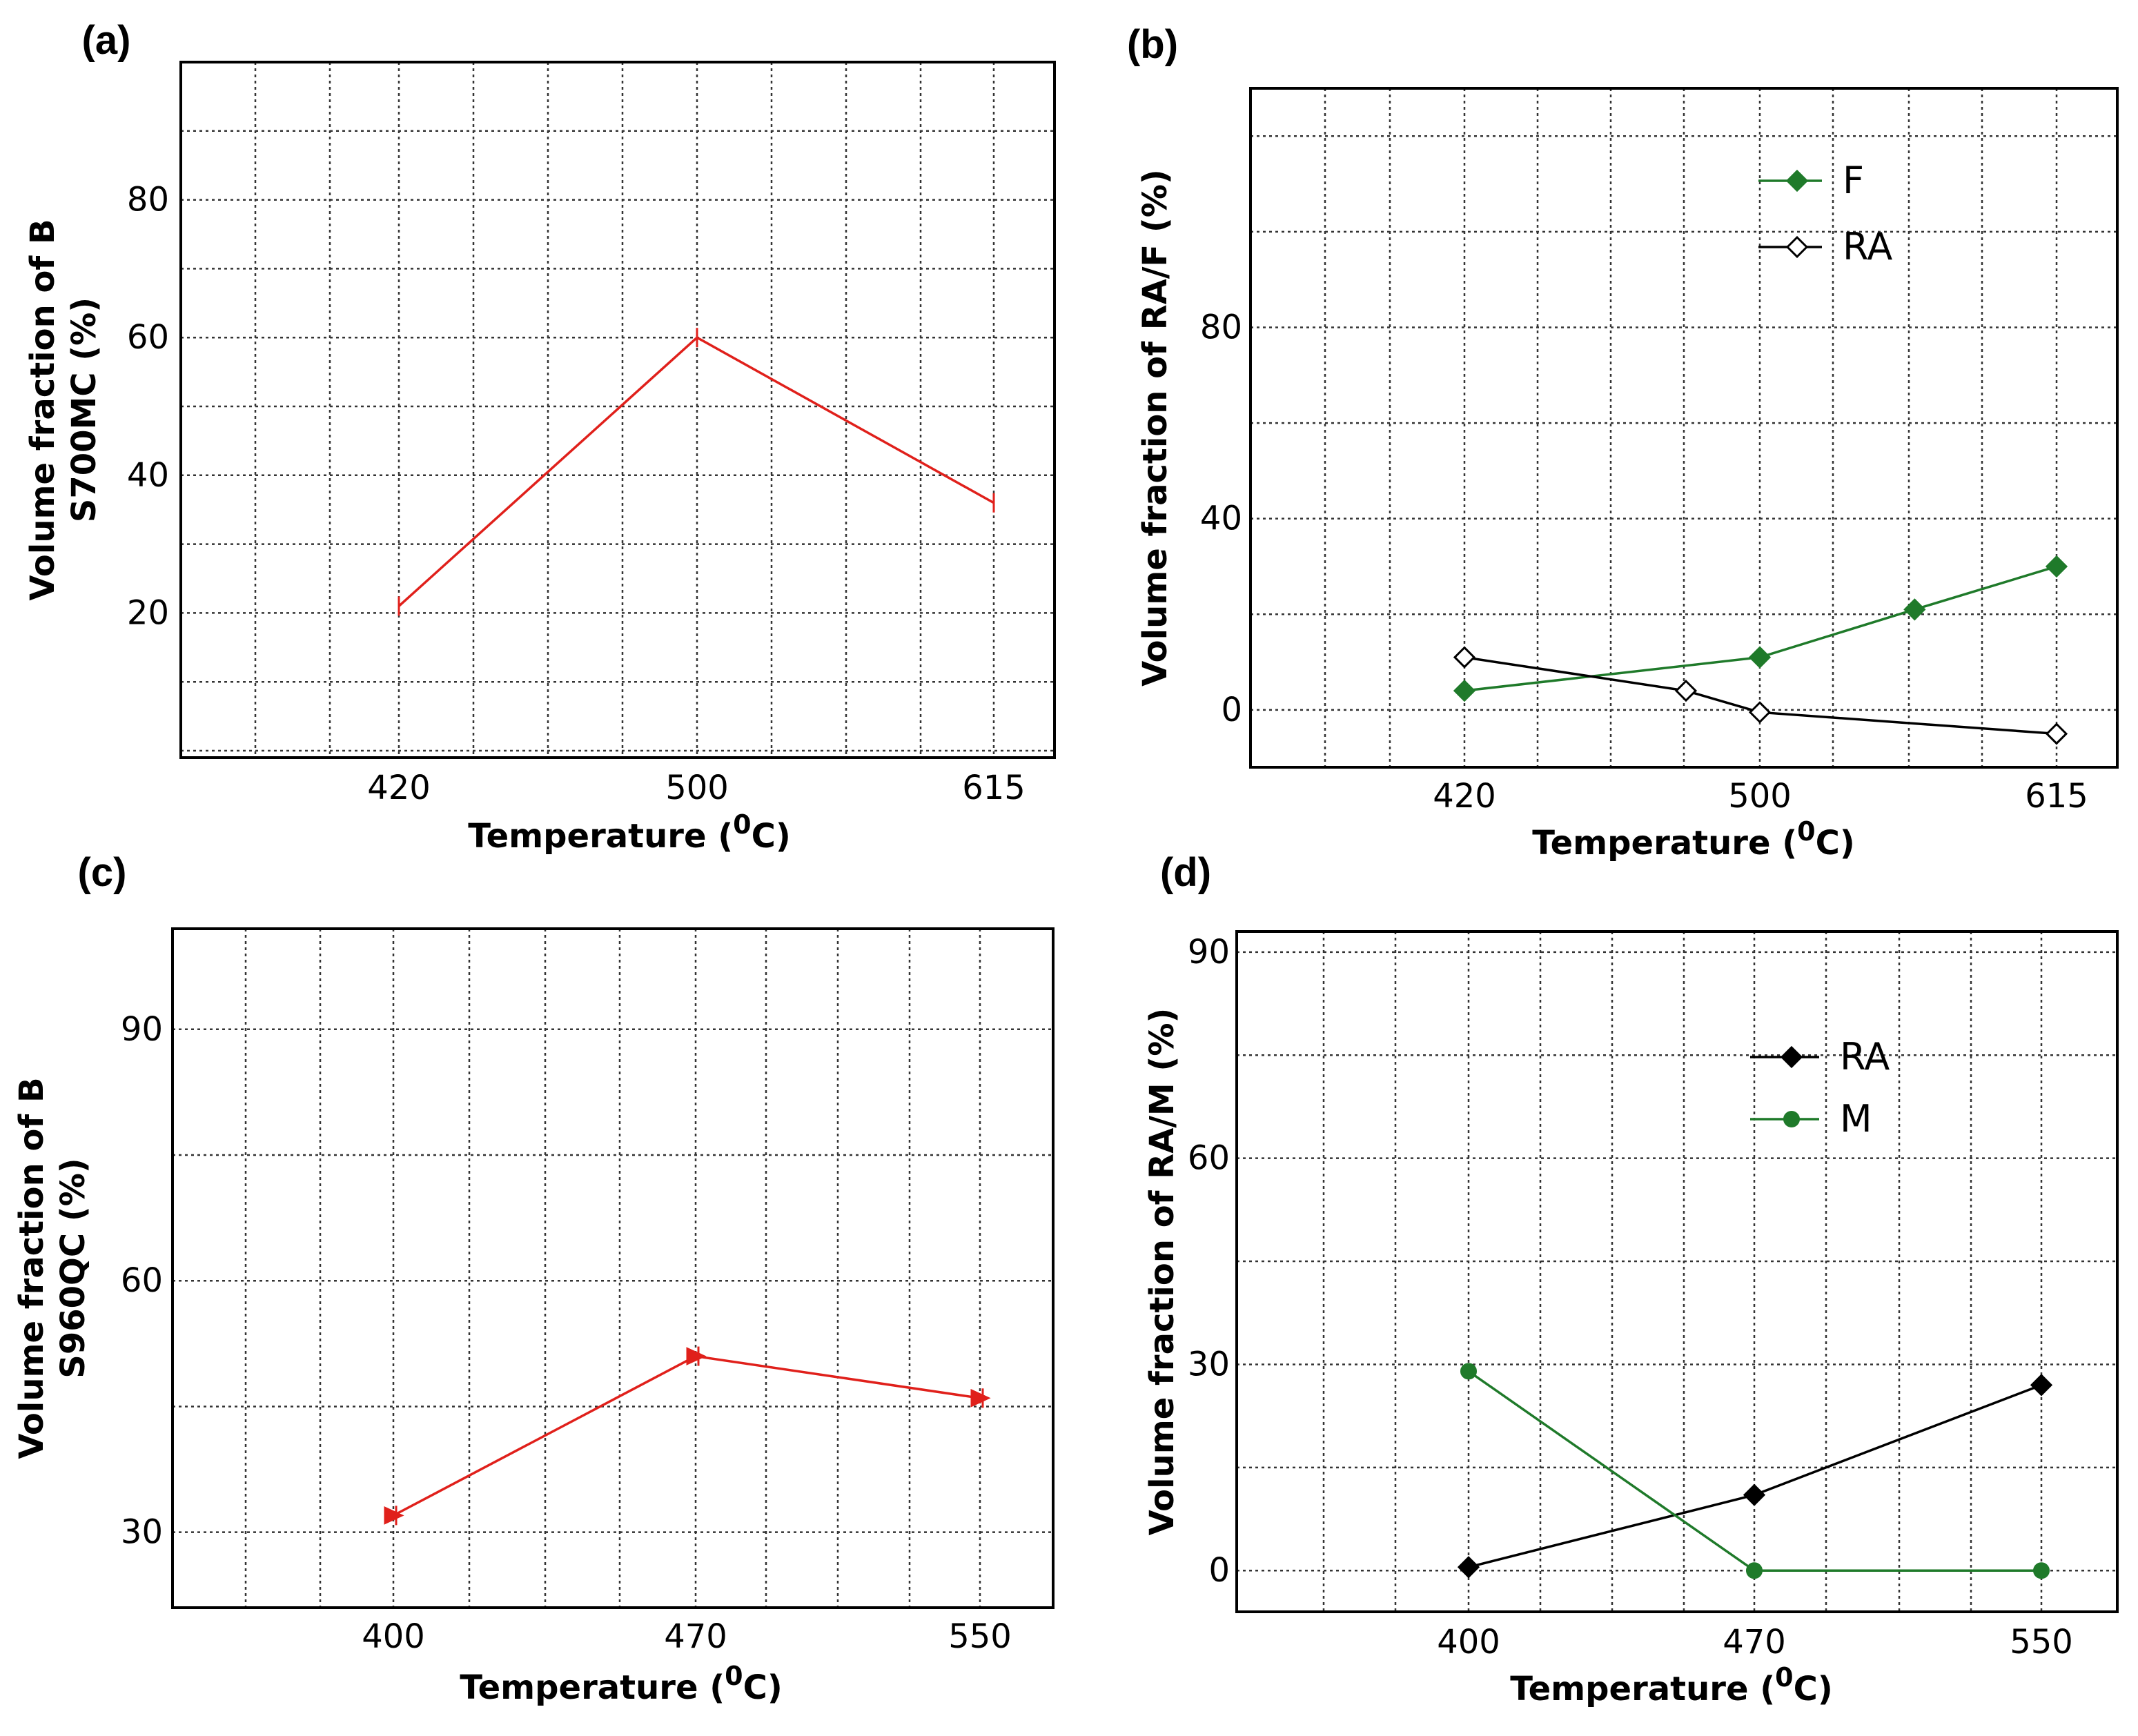 This screenshot has width=2138, height=1736. I want to click on legend-marker-F, so click(1797, 181).